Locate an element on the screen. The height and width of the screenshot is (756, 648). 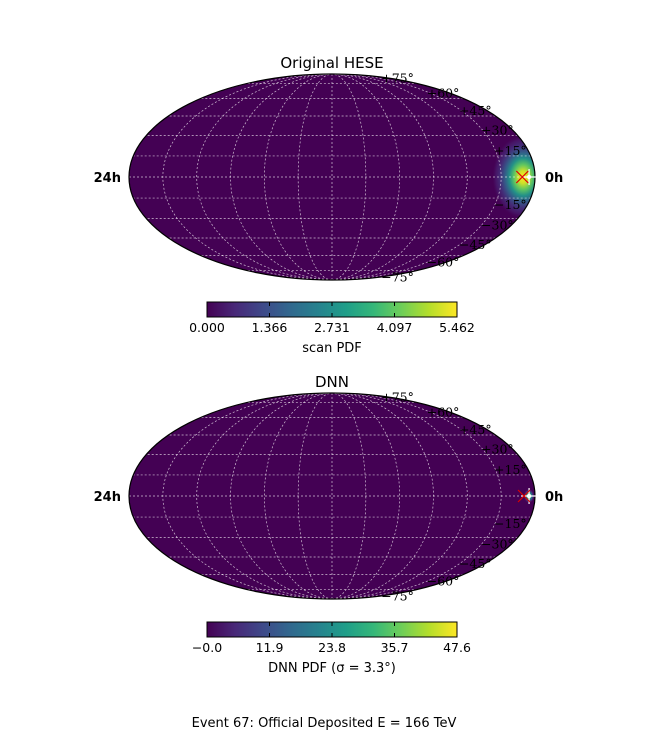
colorbar: 0.000 1.366 2.731 4.097 5.462 scan PDF is located at coordinates (332, 328).